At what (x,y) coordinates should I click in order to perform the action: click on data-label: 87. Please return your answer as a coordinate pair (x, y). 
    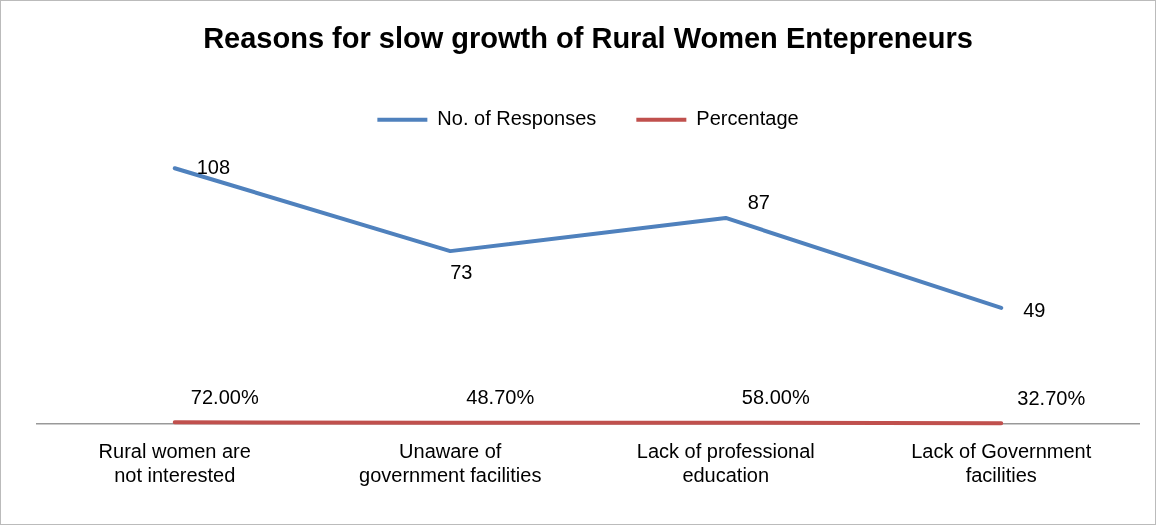
    Looking at the image, I should click on (758, 202).